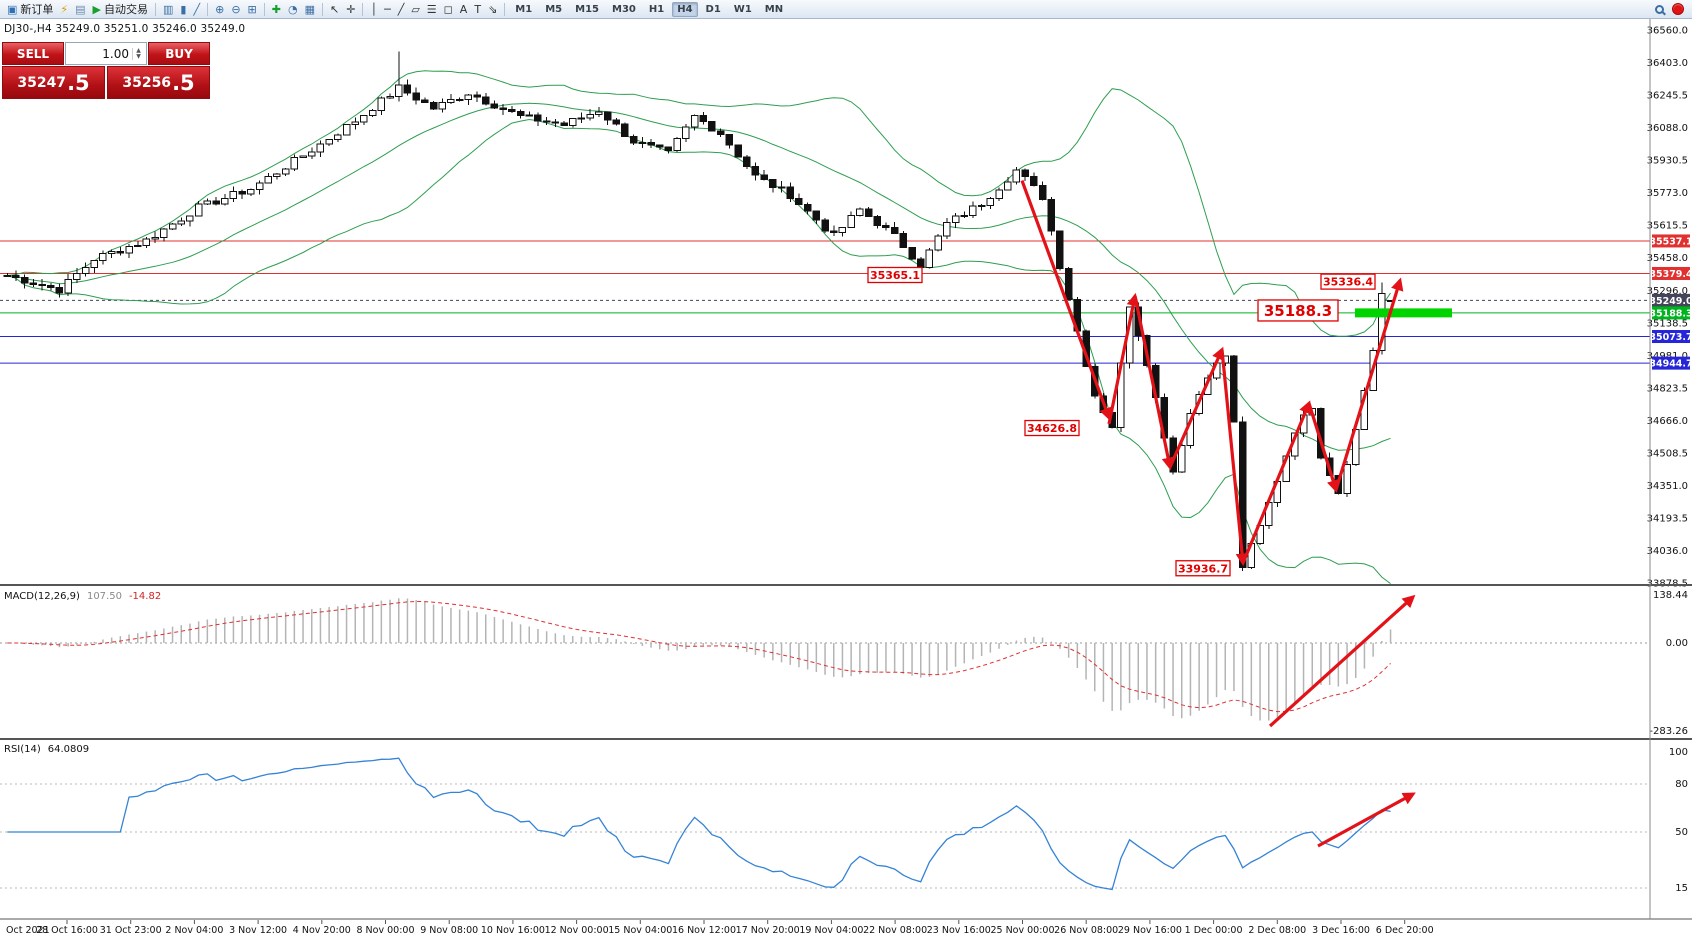 The image size is (1692, 940). Describe the element at coordinates (742, 9) in the screenshot. I see `timeframe-w1-button: W1` at that location.